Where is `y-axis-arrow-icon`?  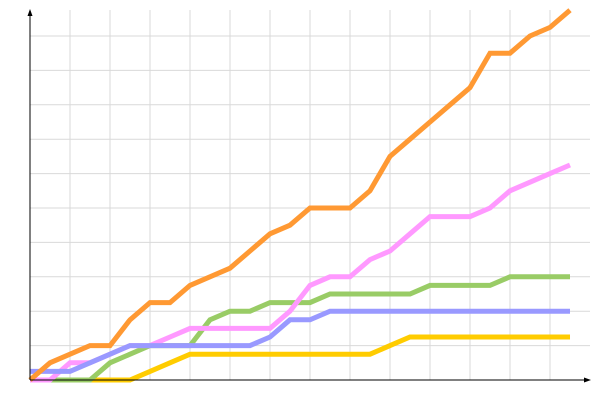
y-axis-arrow-icon is located at coordinates (30, 12).